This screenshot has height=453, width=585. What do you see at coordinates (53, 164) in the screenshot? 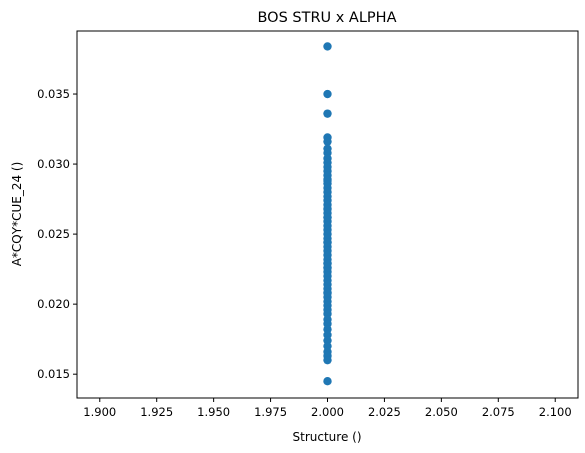
I see `y-tick-label: 0.030` at bounding box center [53, 164].